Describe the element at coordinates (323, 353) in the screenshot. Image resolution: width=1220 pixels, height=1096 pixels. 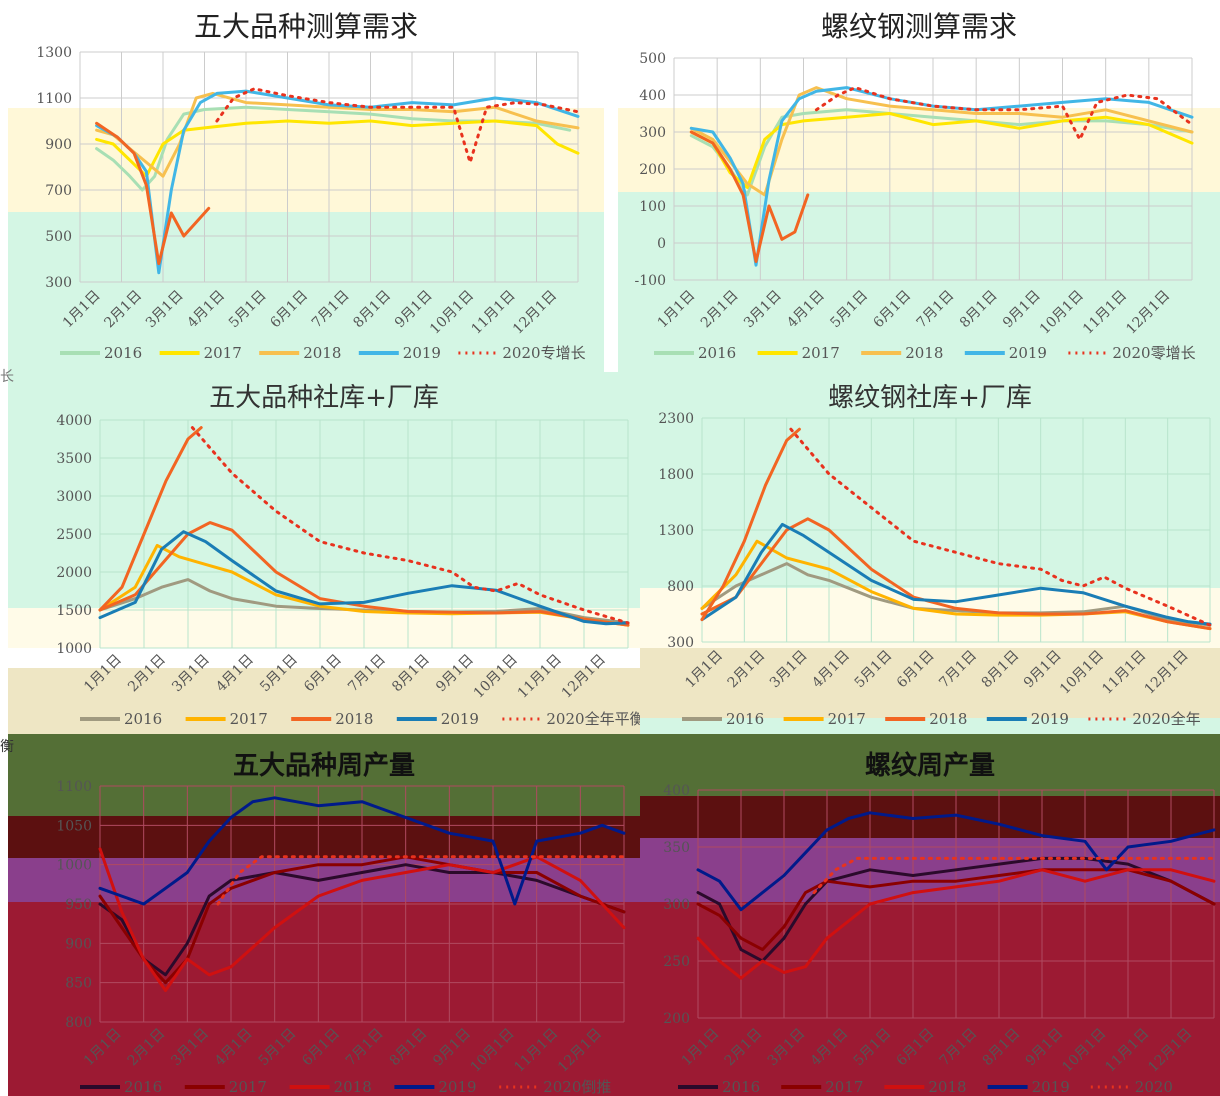
I see `legend: 2016 2017 2018 2019 2020专增长` at that location.